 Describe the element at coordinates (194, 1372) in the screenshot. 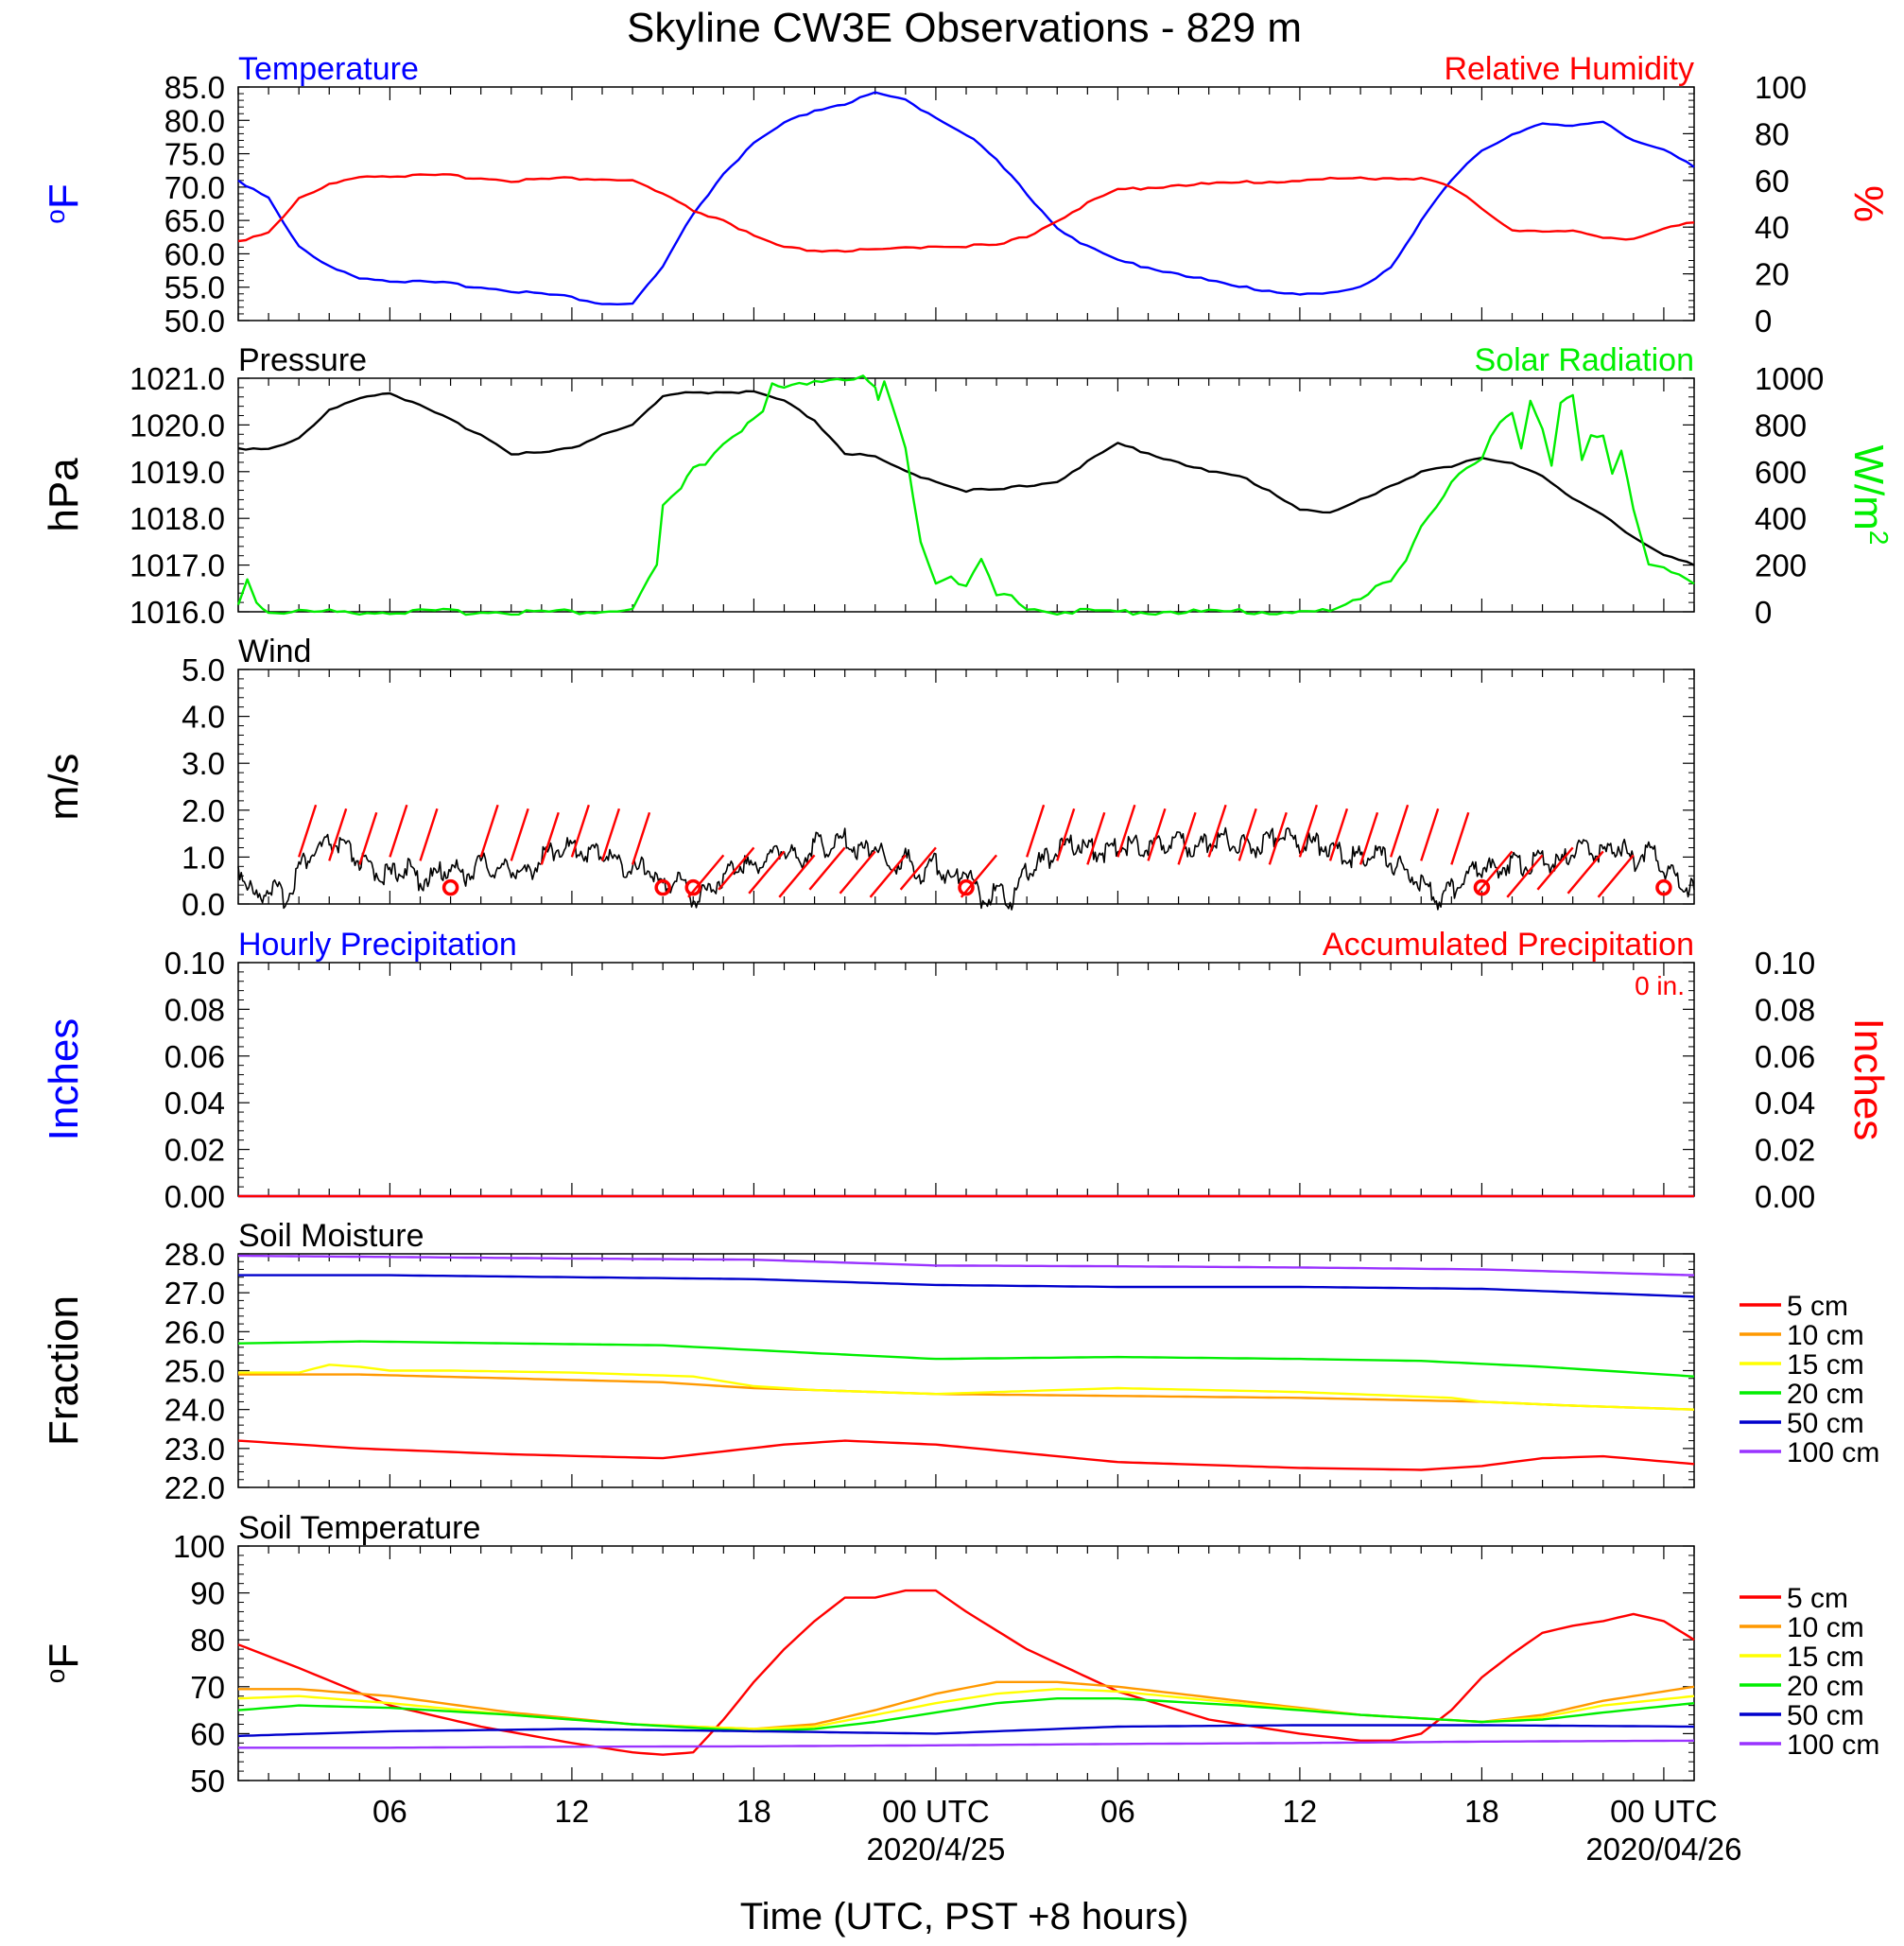

I see `y-tick-label: 25.0` at that location.